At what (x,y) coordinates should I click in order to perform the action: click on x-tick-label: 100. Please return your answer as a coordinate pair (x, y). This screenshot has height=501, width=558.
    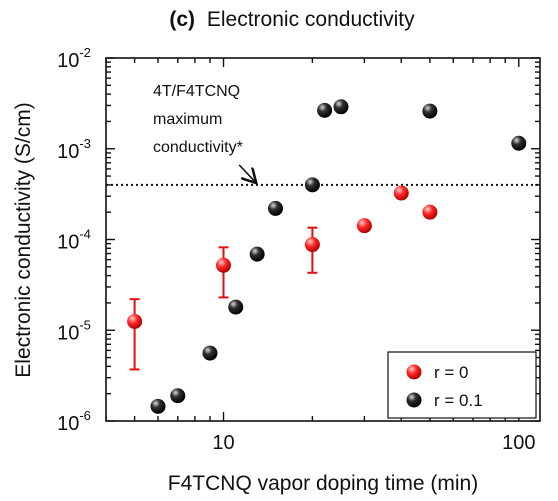
    Looking at the image, I should click on (518, 443).